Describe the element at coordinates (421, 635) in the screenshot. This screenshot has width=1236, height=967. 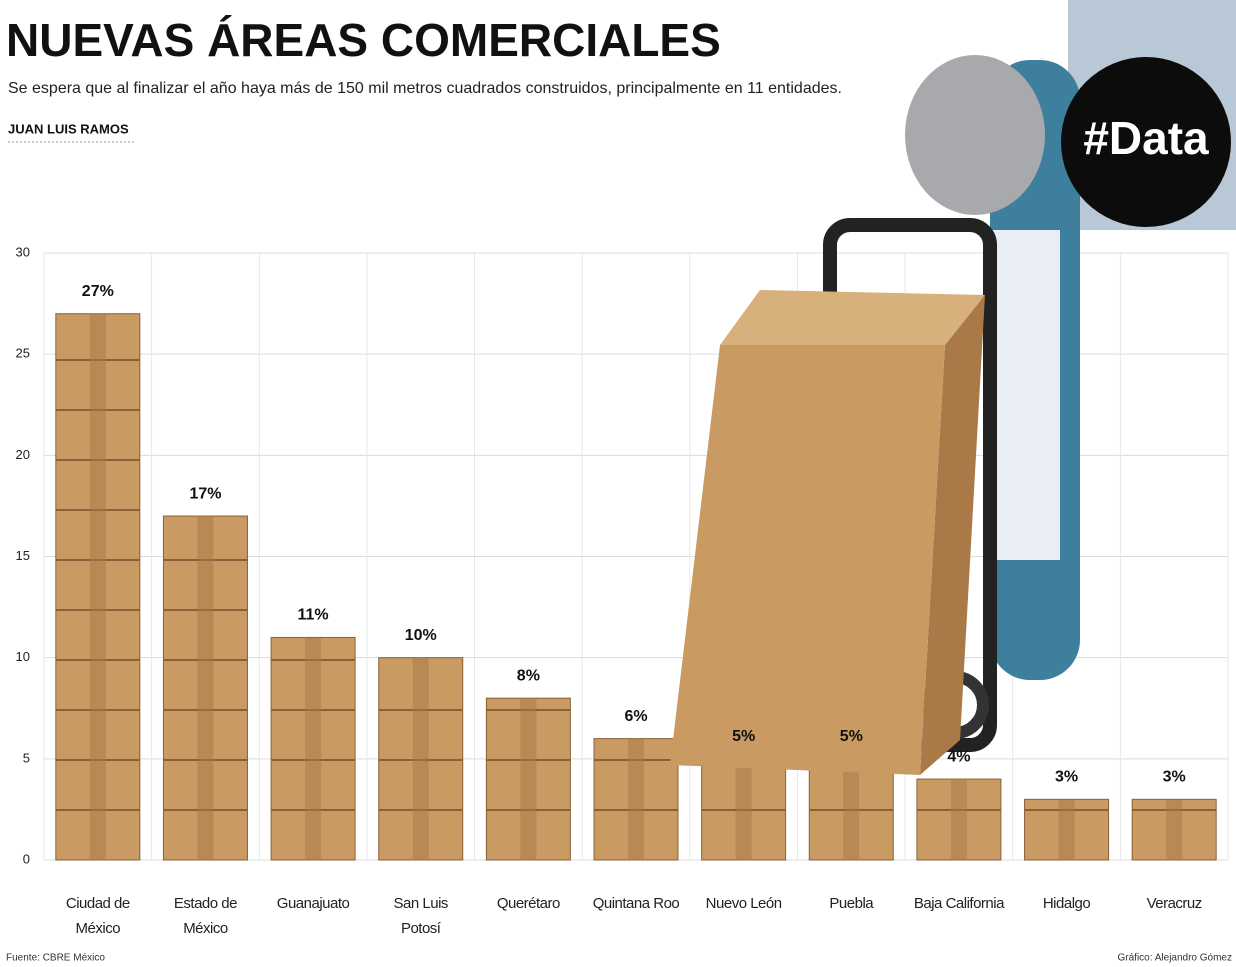
I see `value-label: 10%` at that location.